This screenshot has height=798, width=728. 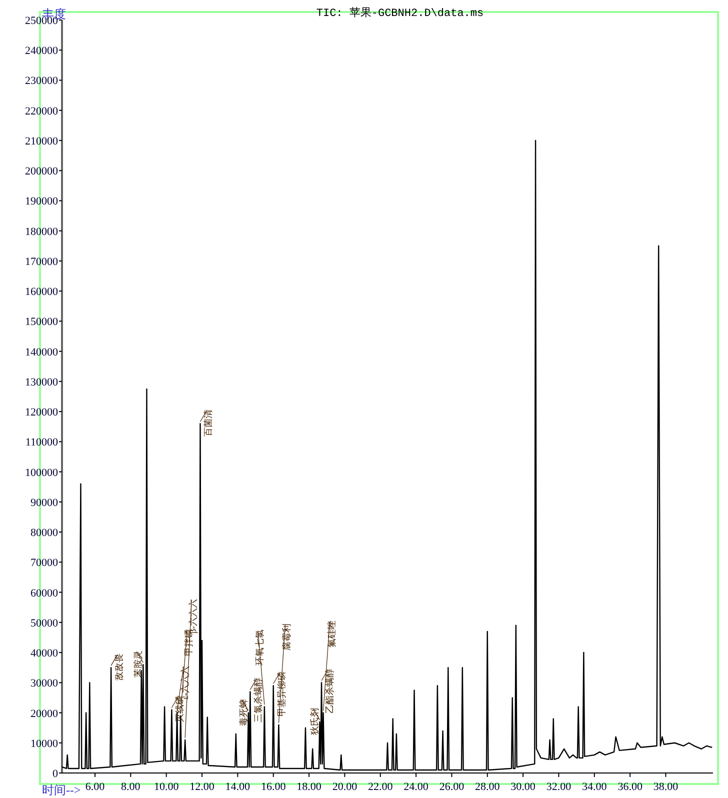 What do you see at coordinates (167, 787) in the screenshot?
I see `x-tick-label: 10.00` at bounding box center [167, 787].